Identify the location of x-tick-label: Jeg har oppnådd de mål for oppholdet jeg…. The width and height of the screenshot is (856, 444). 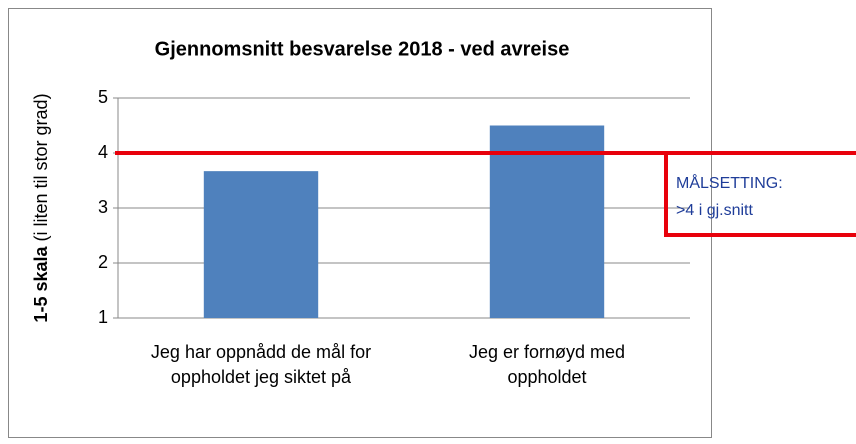
(261, 364).